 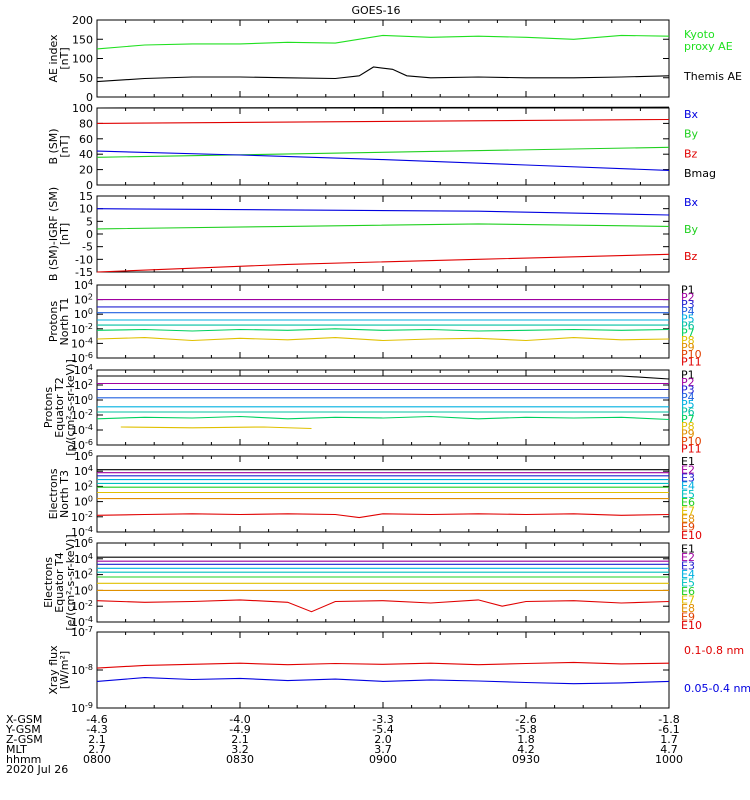 What do you see at coordinates (86, 154) in the screenshot?
I see `y-tick-label: 40` at bounding box center [86, 154].